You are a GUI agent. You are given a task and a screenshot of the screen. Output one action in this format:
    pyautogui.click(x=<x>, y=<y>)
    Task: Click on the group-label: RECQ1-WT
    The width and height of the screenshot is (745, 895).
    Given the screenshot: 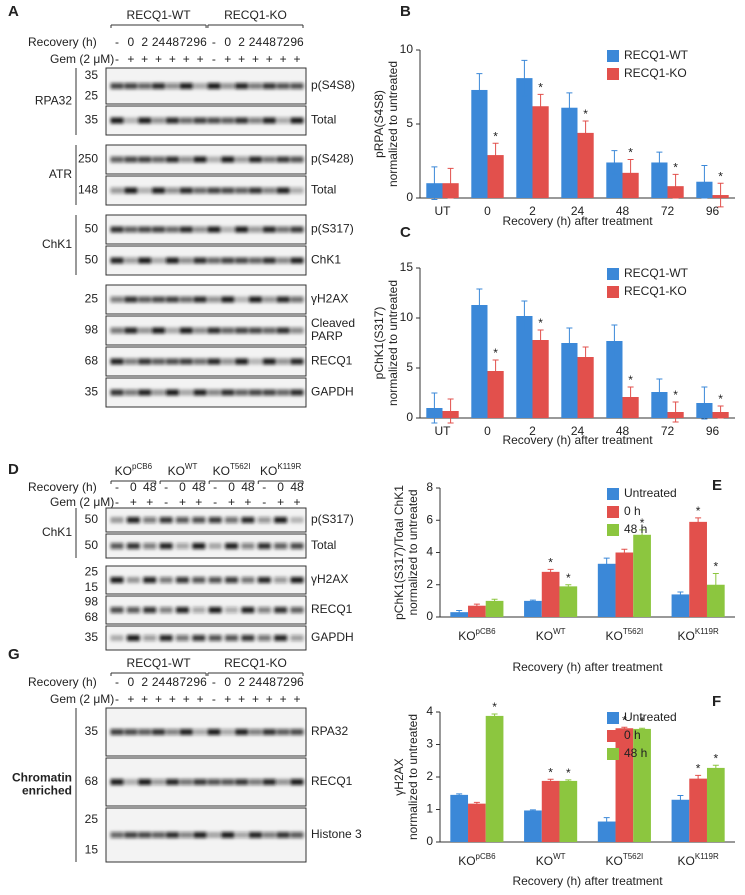 What is the action you would take?
    pyautogui.click(x=159, y=15)
    